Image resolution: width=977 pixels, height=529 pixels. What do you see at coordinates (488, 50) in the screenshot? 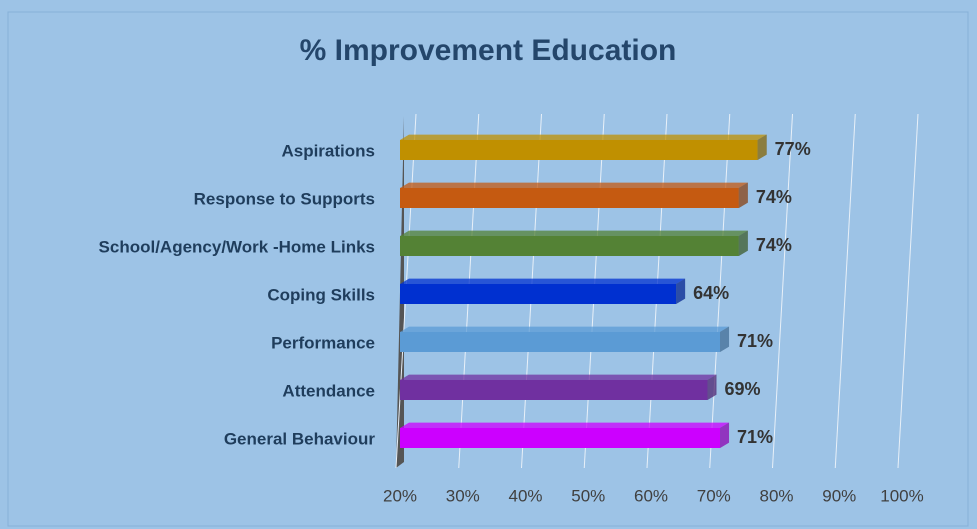
I see `chart-title: % Improvement Education` at bounding box center [488, 50].